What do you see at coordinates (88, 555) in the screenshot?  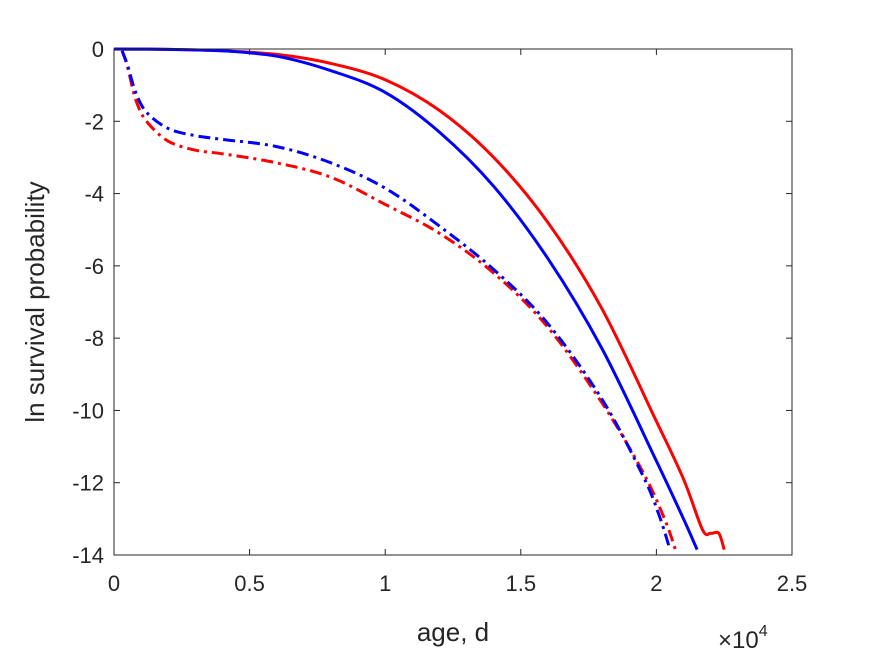 I see `y-tick-label: -14` at bounding box center [88, 555].